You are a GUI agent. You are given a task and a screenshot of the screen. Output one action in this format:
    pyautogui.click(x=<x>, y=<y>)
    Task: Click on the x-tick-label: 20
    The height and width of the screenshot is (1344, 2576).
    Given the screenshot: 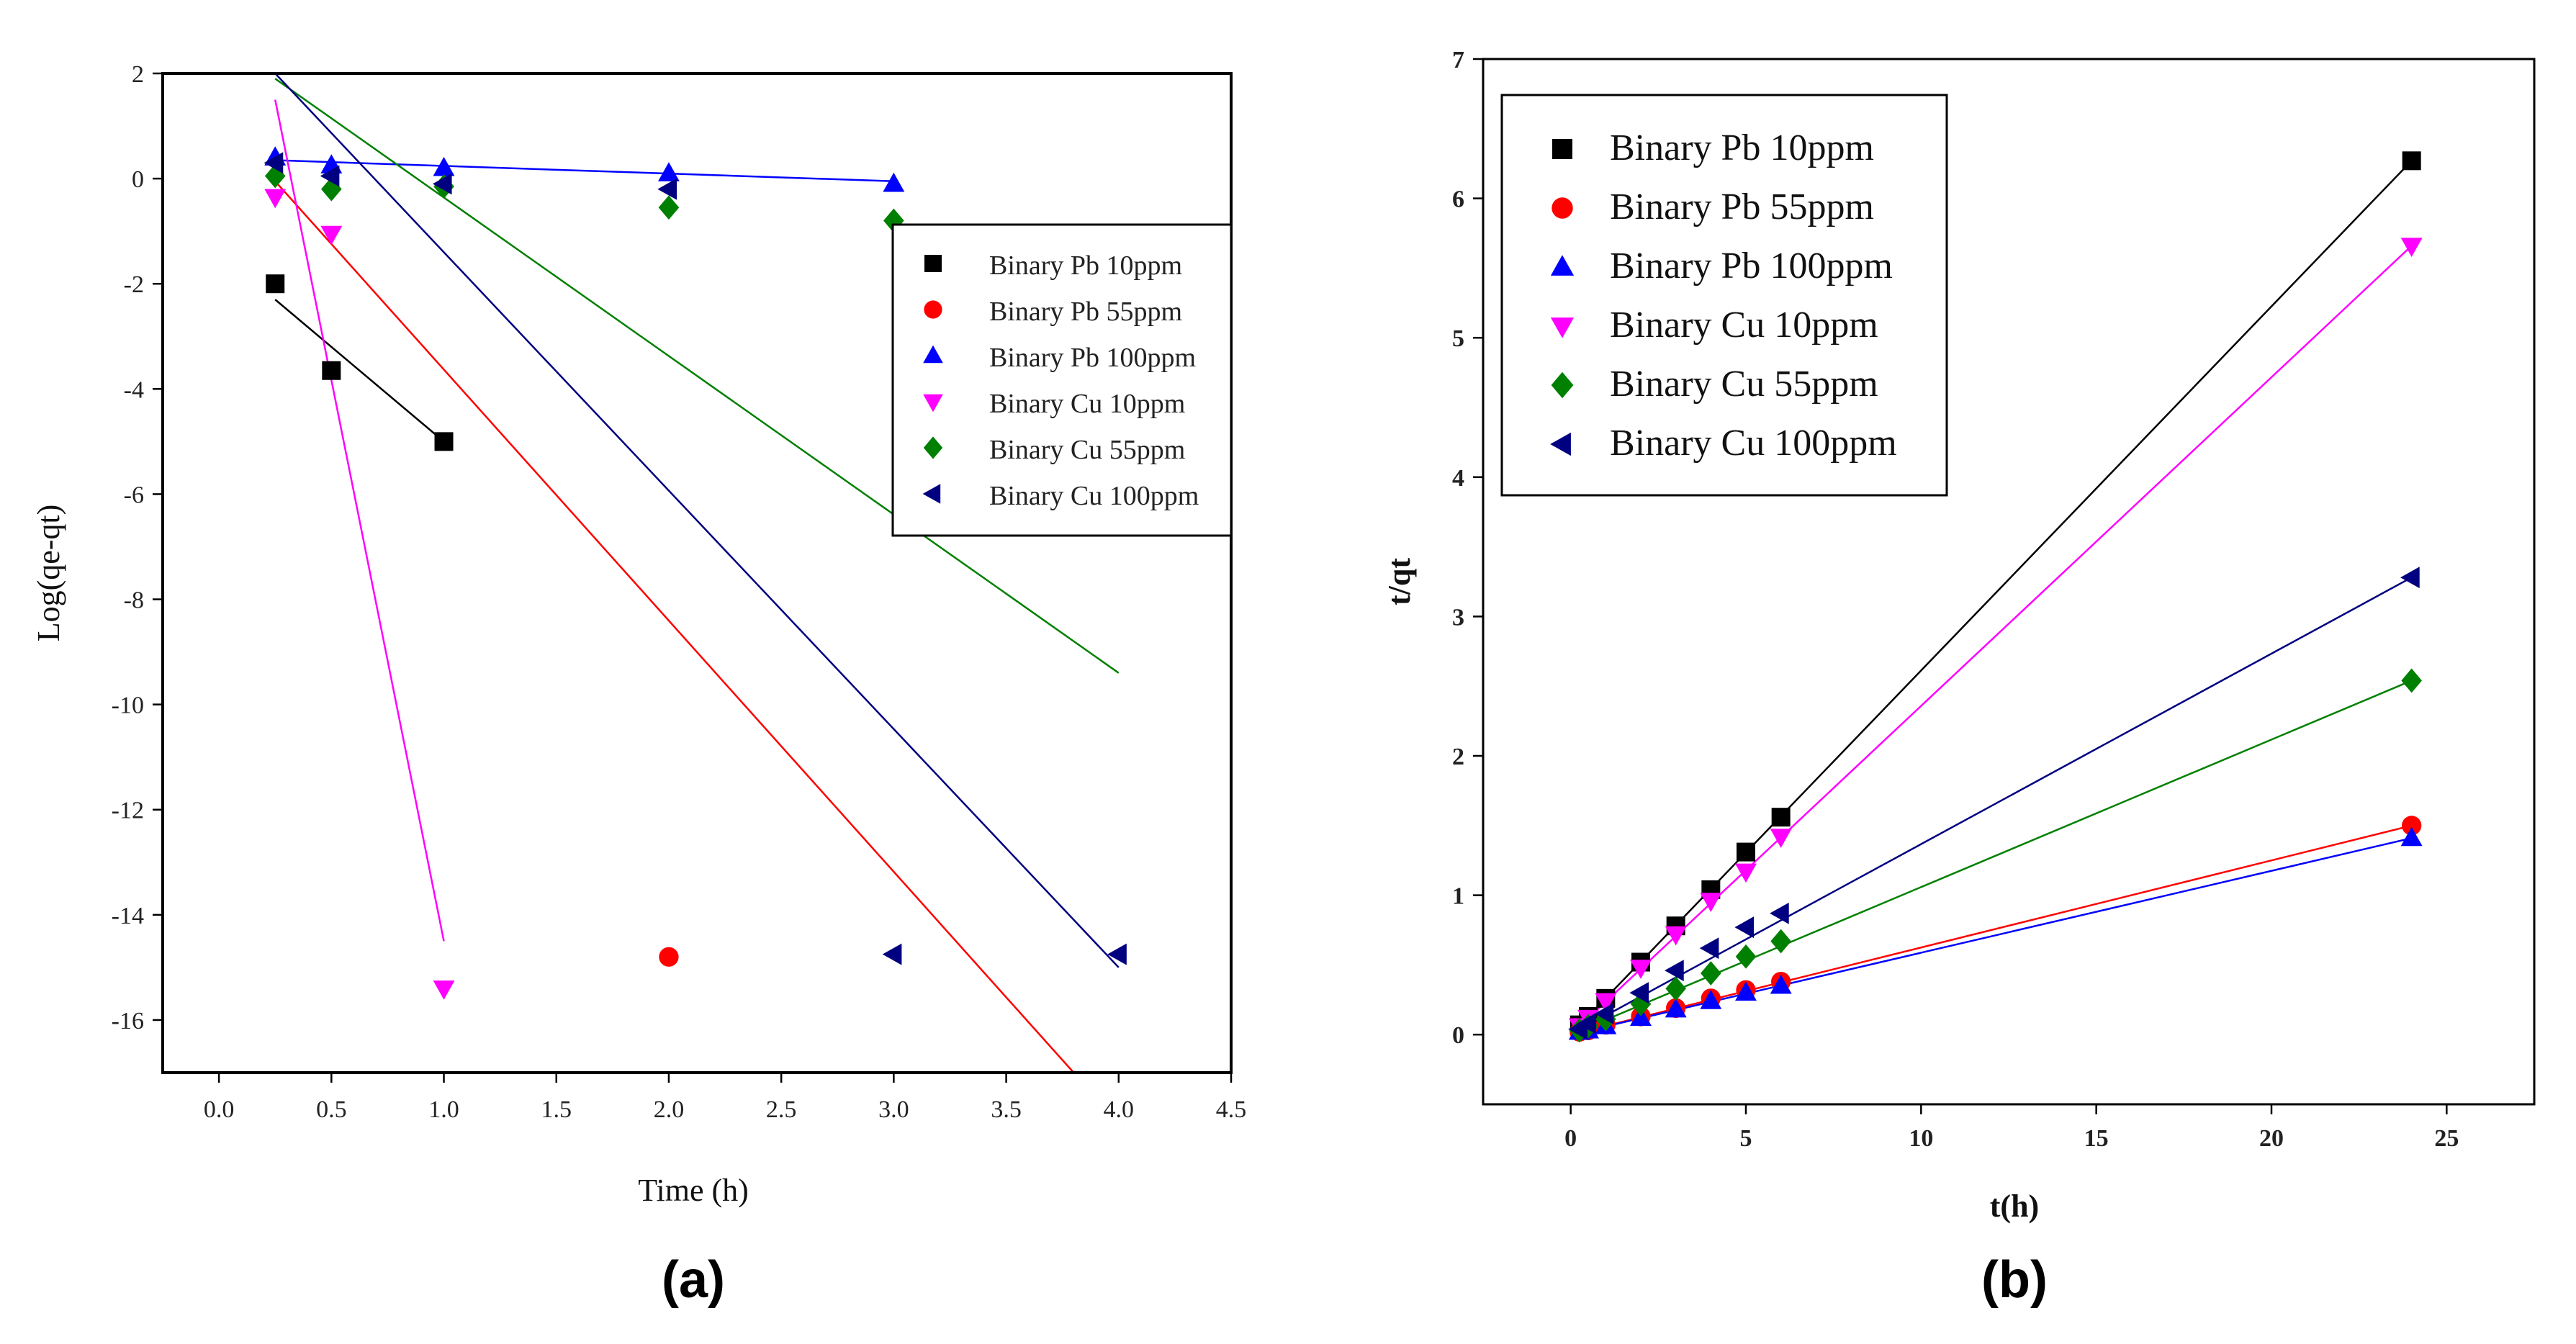 What is the action you would take?
    pyautogui.click(x=2271, y=1138)
    